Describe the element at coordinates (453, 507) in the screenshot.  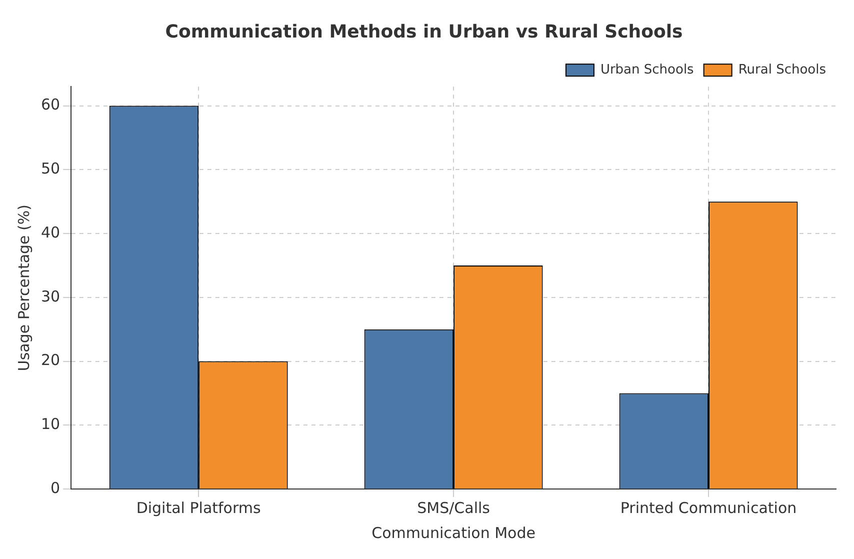
I see `x-tick-label: SMS/Calls` at that location.